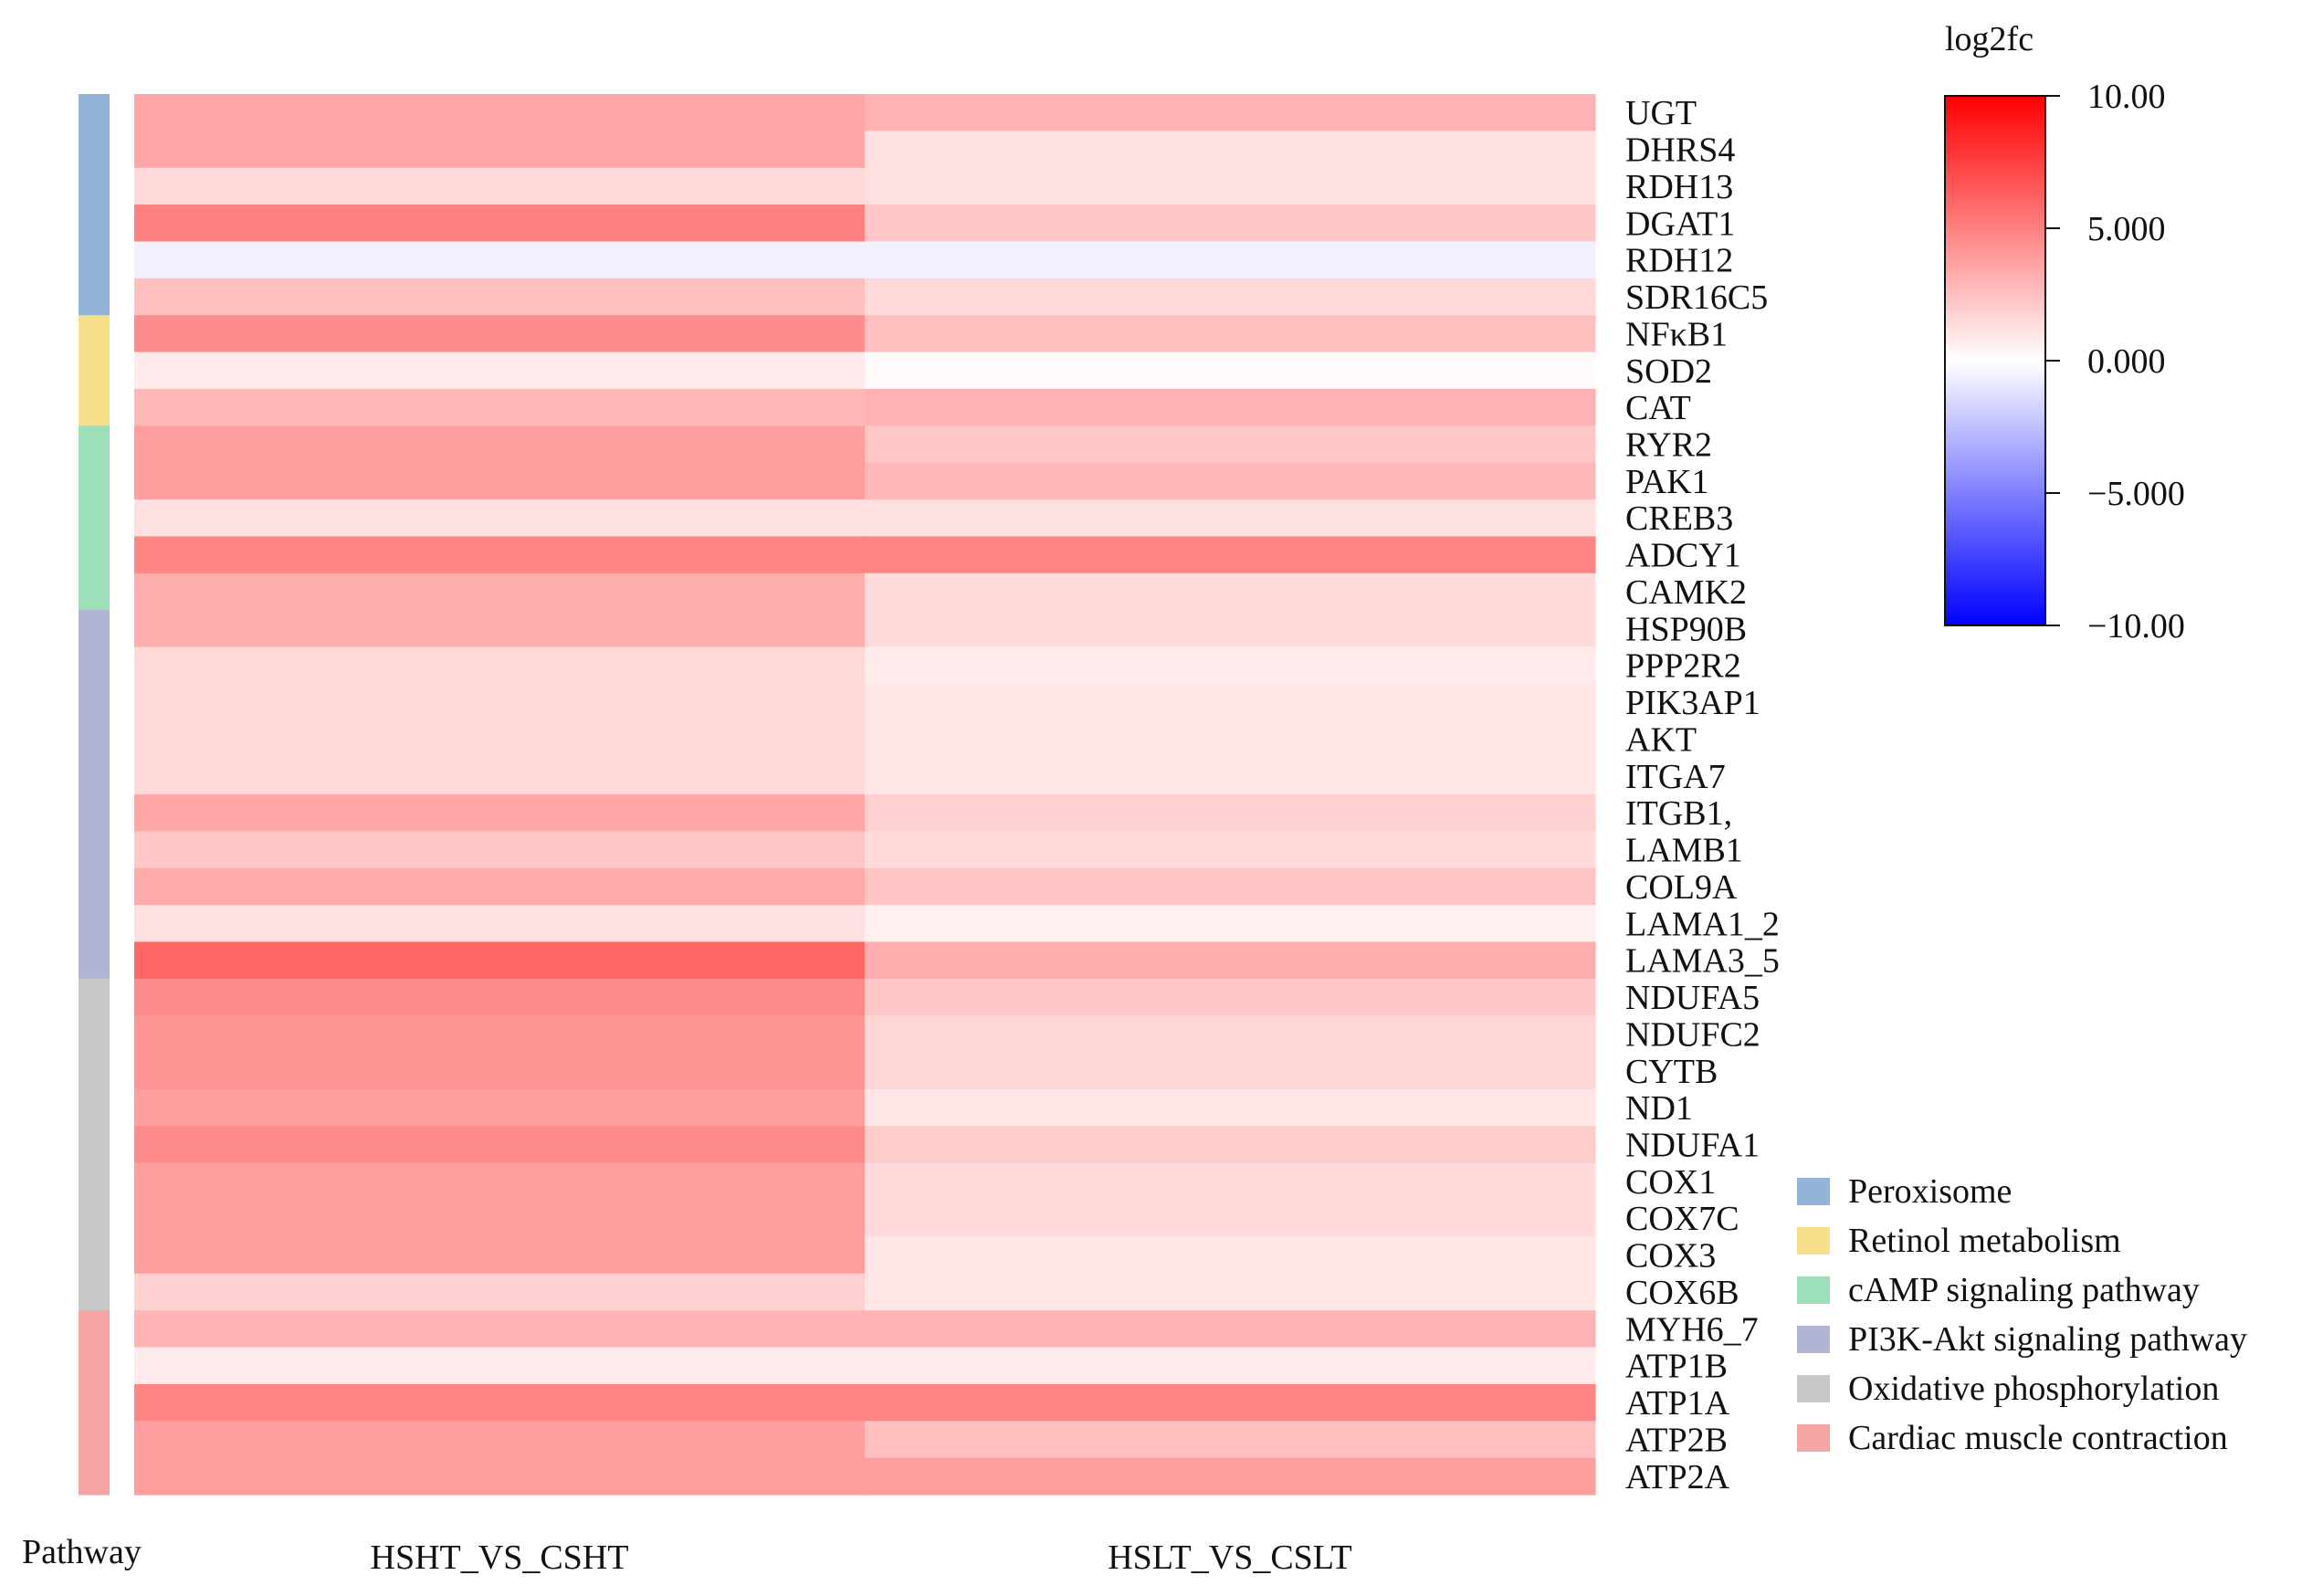 This screenshot has width=2312, height=1596. What do you see at coordinates (1686, 592) in the screenshot?
I see `row-label: CAMK2` at bounding box center [1686, 592].